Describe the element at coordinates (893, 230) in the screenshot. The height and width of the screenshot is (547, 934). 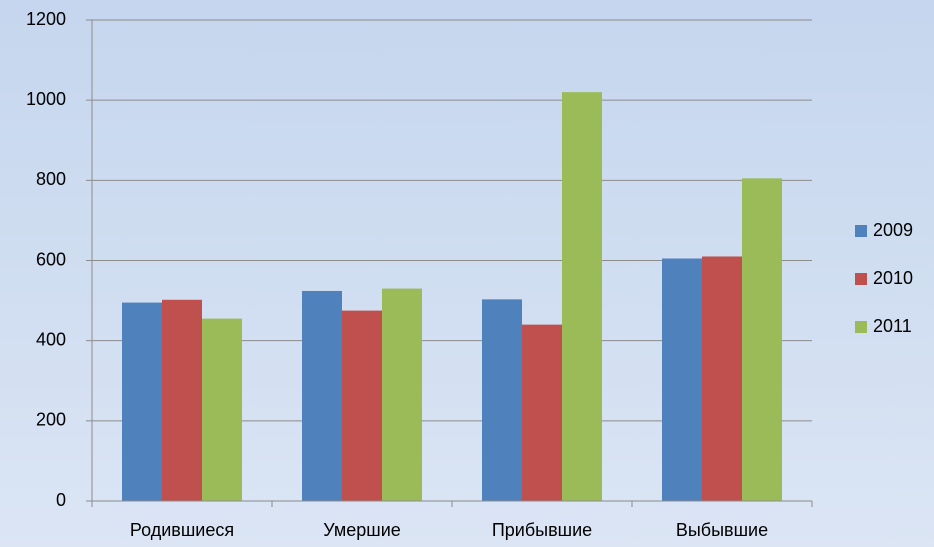
I see `legend-label: 2009` at that location.